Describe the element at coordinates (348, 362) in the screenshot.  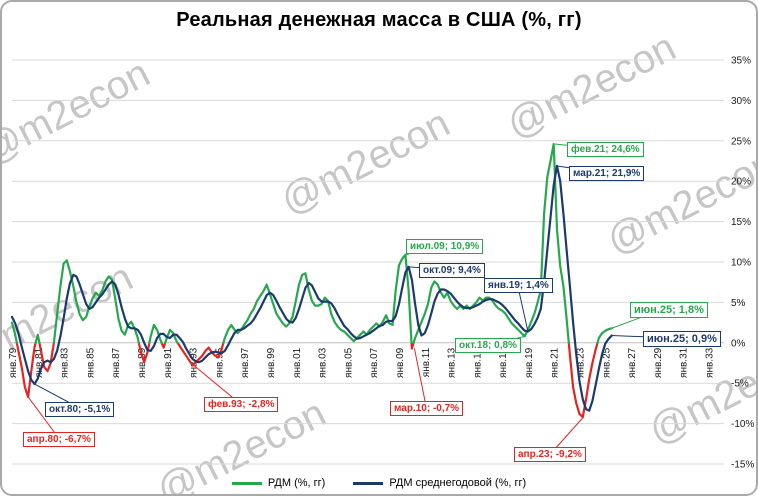
I see `svg-text: янв.05` at that location.